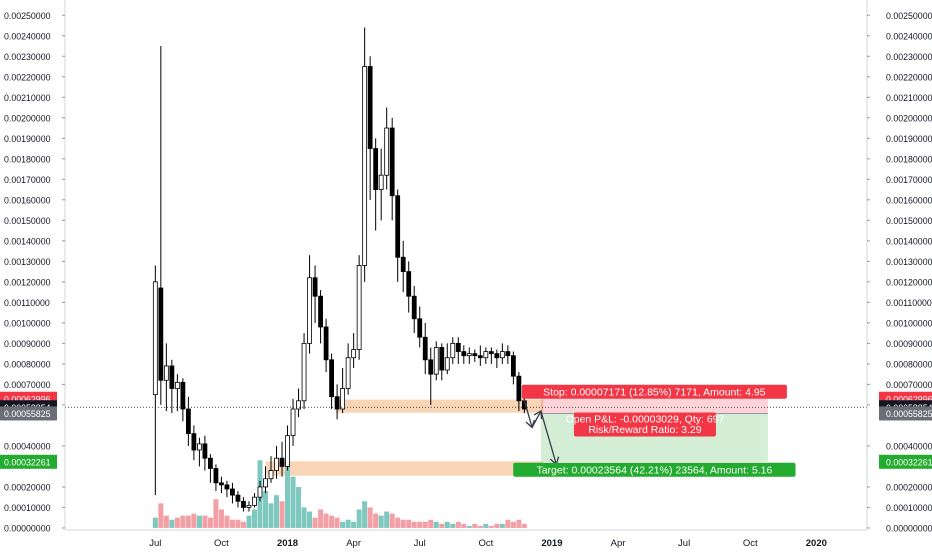  I want to click on price-tag-right: 0.00032261, so click(909, 462).